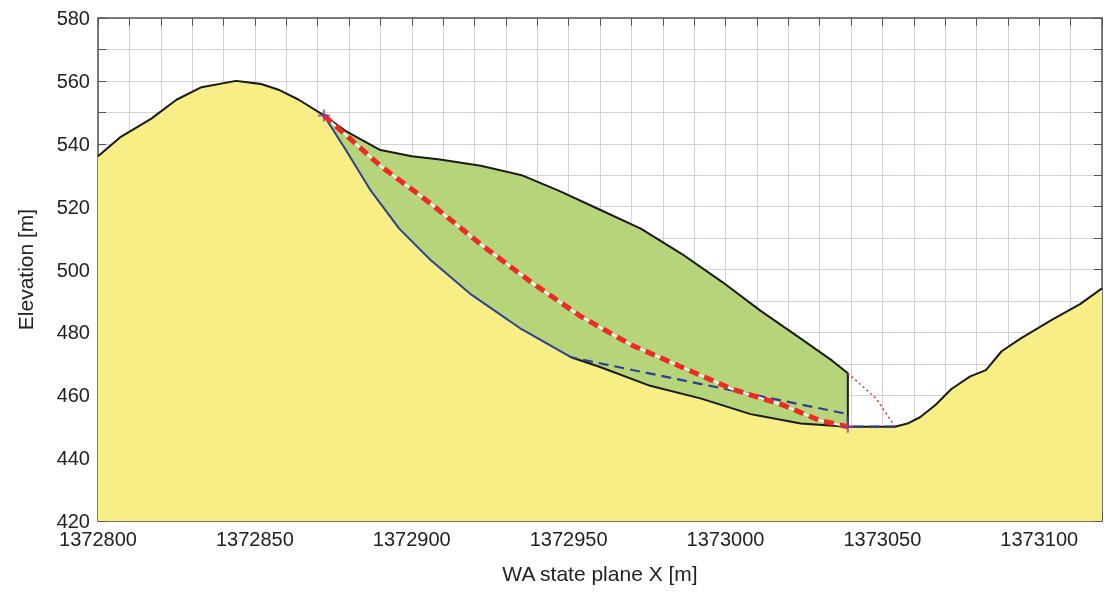  Describe the element at coordinates (725, 539) in the screenshot. I see `x-tick-label: 1373000` at that location.